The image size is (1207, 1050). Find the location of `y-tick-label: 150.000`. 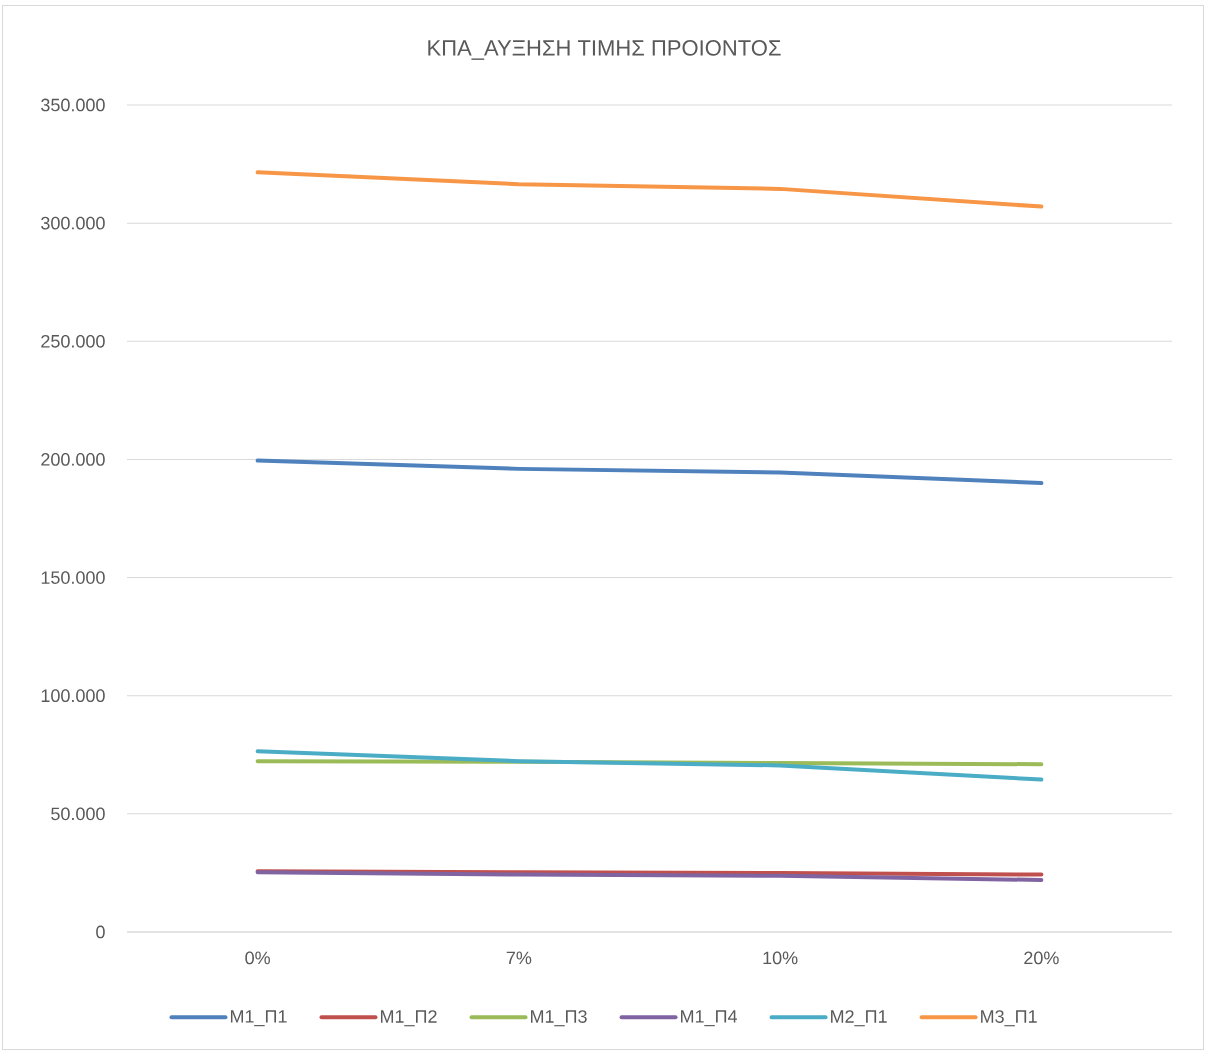

y-tick-label: 150.000 is located at coordinates (73, 577).